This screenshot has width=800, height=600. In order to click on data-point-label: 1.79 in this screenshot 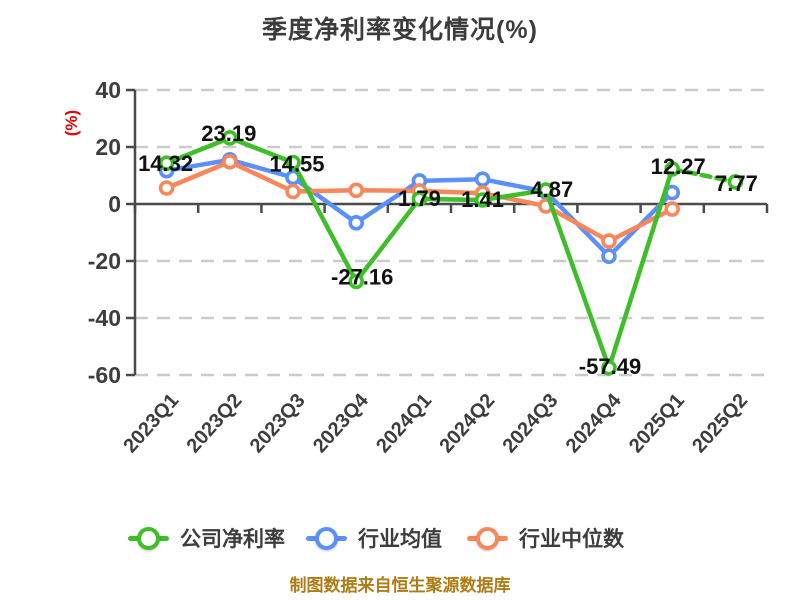, I will do `click(419, 198)`.